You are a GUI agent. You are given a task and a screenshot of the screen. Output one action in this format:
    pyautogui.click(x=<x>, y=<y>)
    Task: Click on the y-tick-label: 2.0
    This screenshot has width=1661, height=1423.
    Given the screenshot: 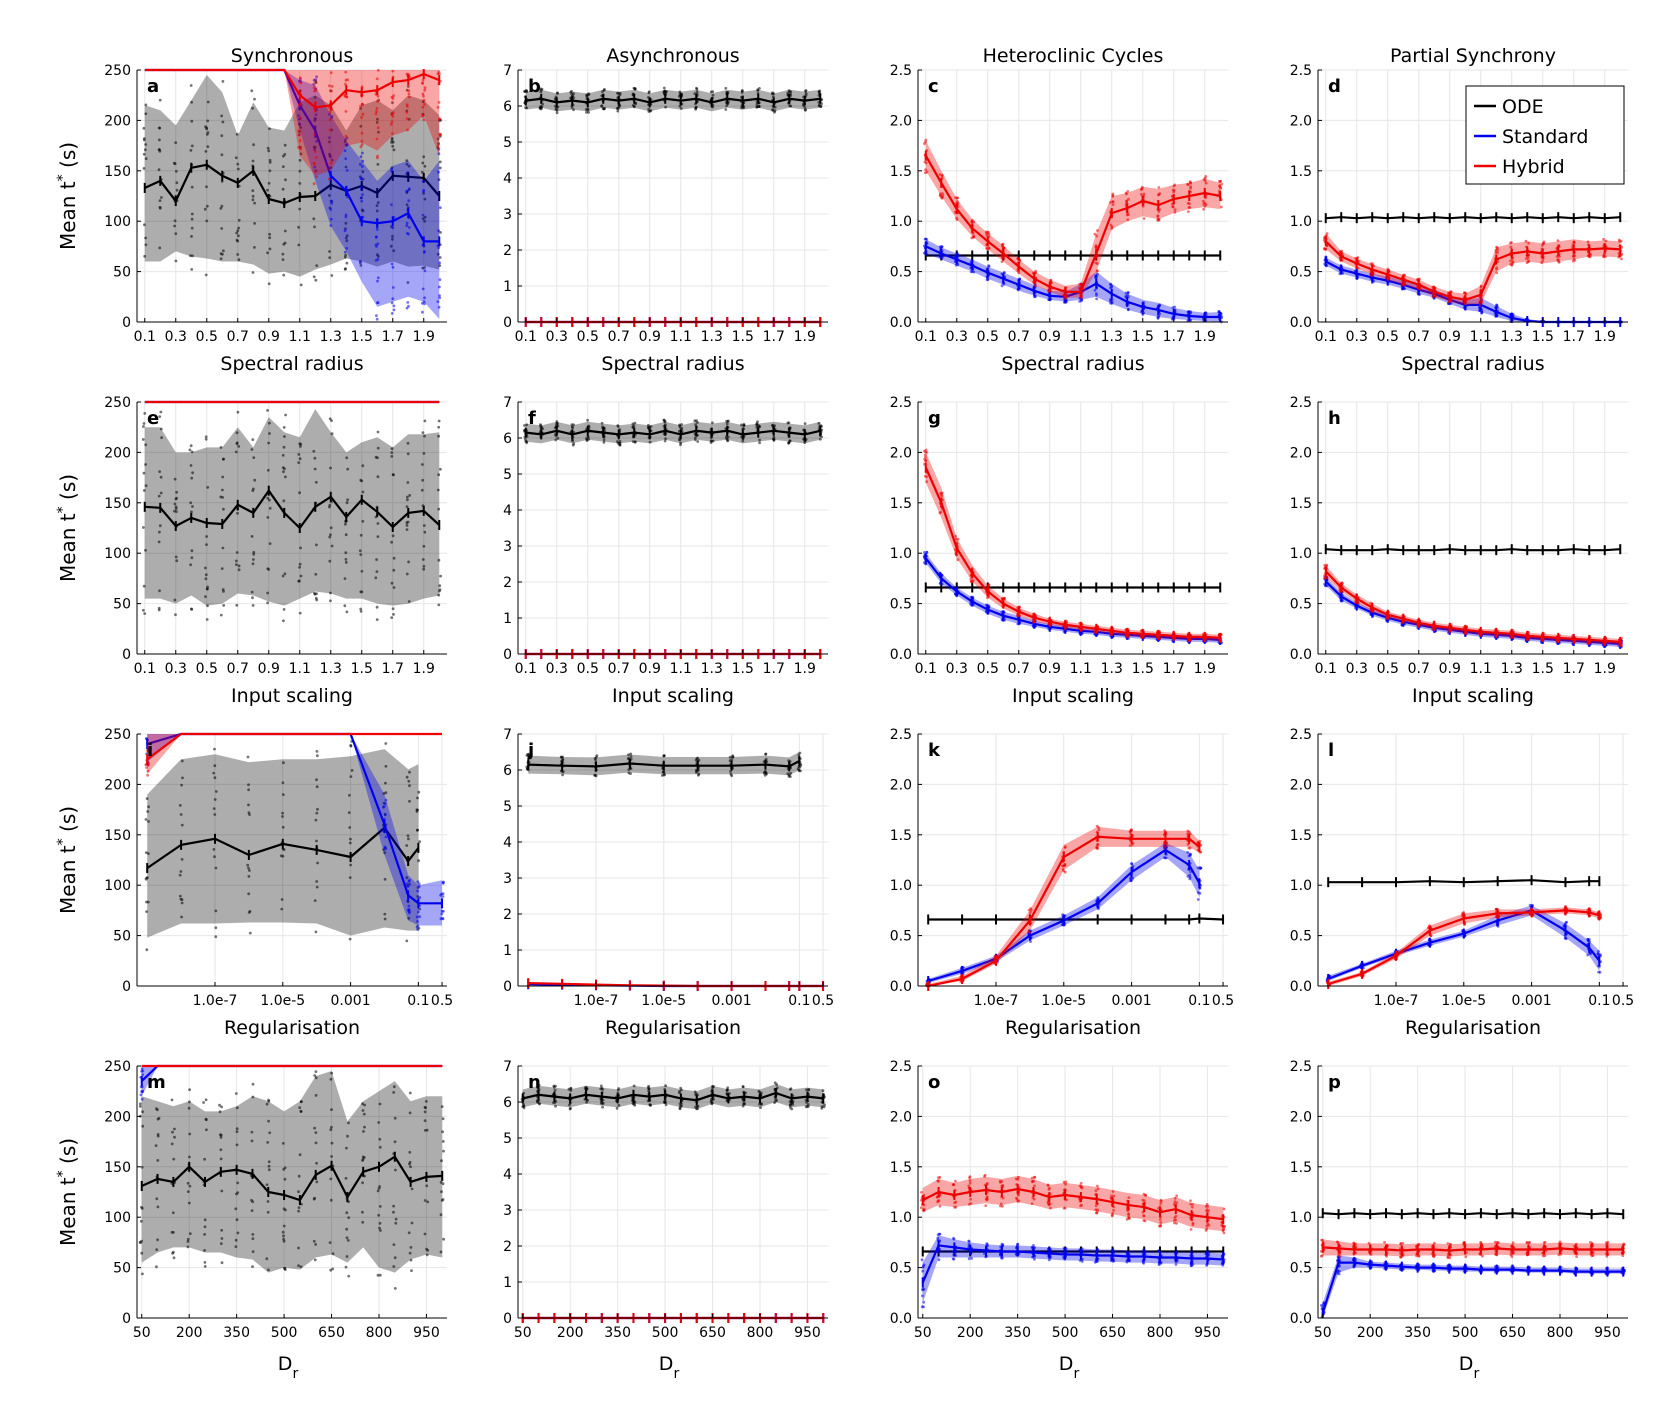 What is the action you would take?
    pyautogui.click(x=901, y=121)
    